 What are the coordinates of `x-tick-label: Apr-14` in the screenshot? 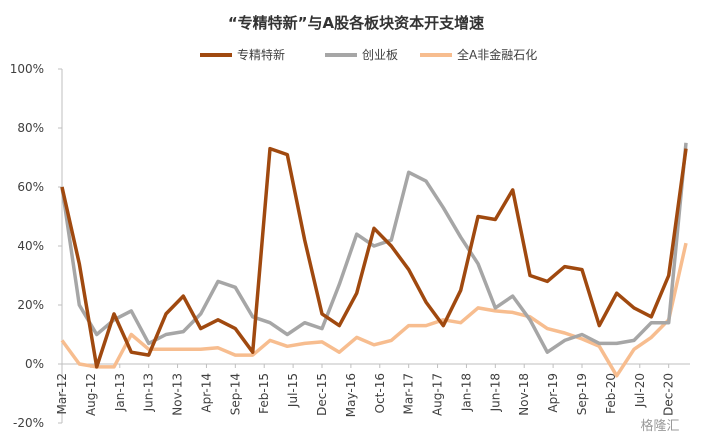 It's located at (206, 393).